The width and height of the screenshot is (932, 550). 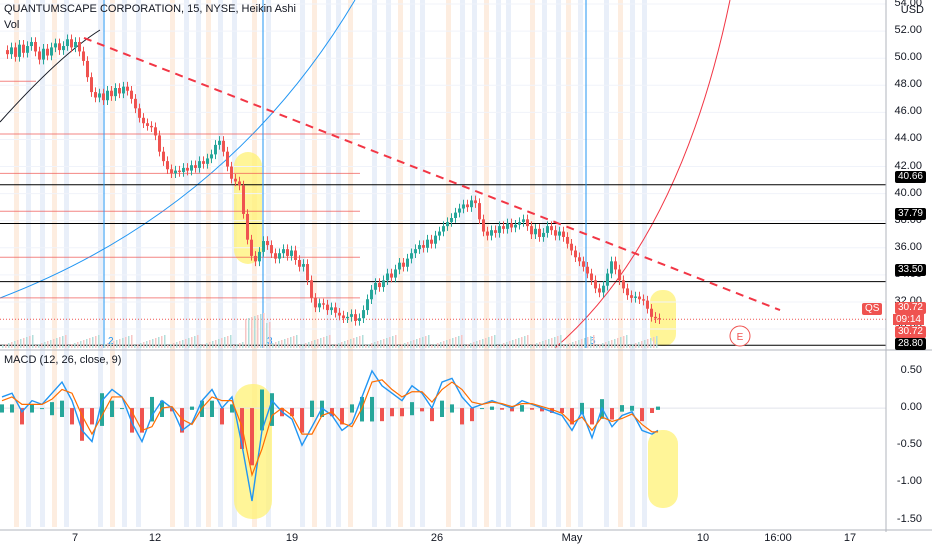 I want to click on price-tick-label: 46.00, so click(x=908, y=111).